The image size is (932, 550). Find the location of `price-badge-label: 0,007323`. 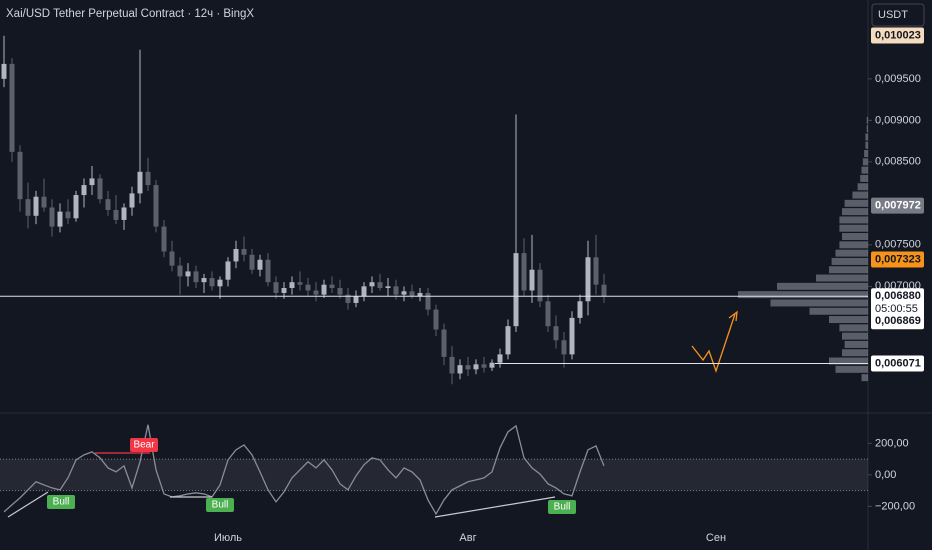

price-badge-label: 0,007323 is located at coordinates (898, 259).